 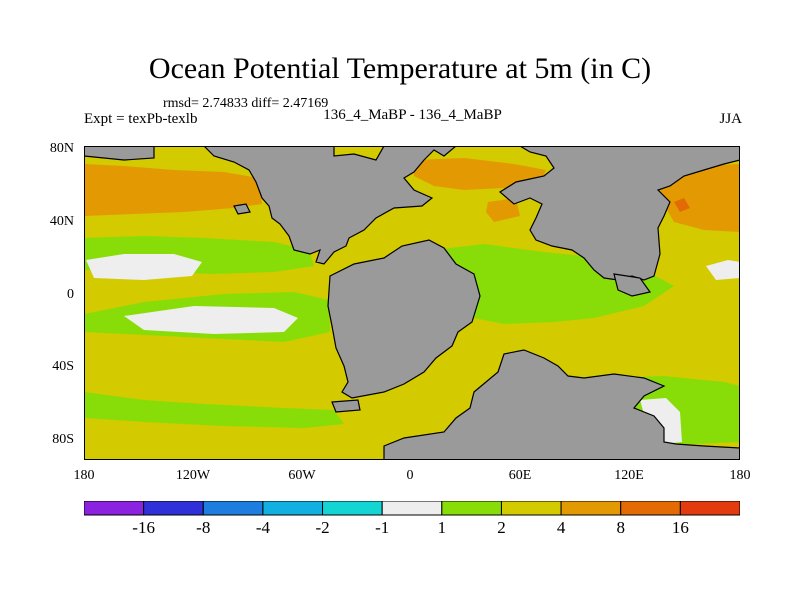 What do you see at coordinates (620, 527) in the screenshot?
I see `colorbar-tick-label: 8` at bounding box center [620, 527].